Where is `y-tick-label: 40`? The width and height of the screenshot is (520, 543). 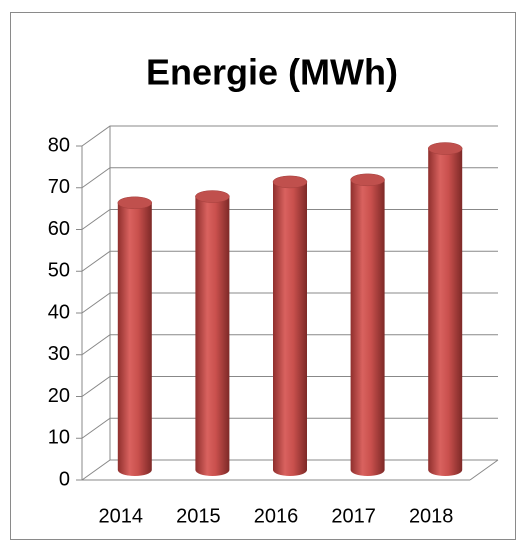
y-tick-label: 40 is located at coordinates (59, 312).